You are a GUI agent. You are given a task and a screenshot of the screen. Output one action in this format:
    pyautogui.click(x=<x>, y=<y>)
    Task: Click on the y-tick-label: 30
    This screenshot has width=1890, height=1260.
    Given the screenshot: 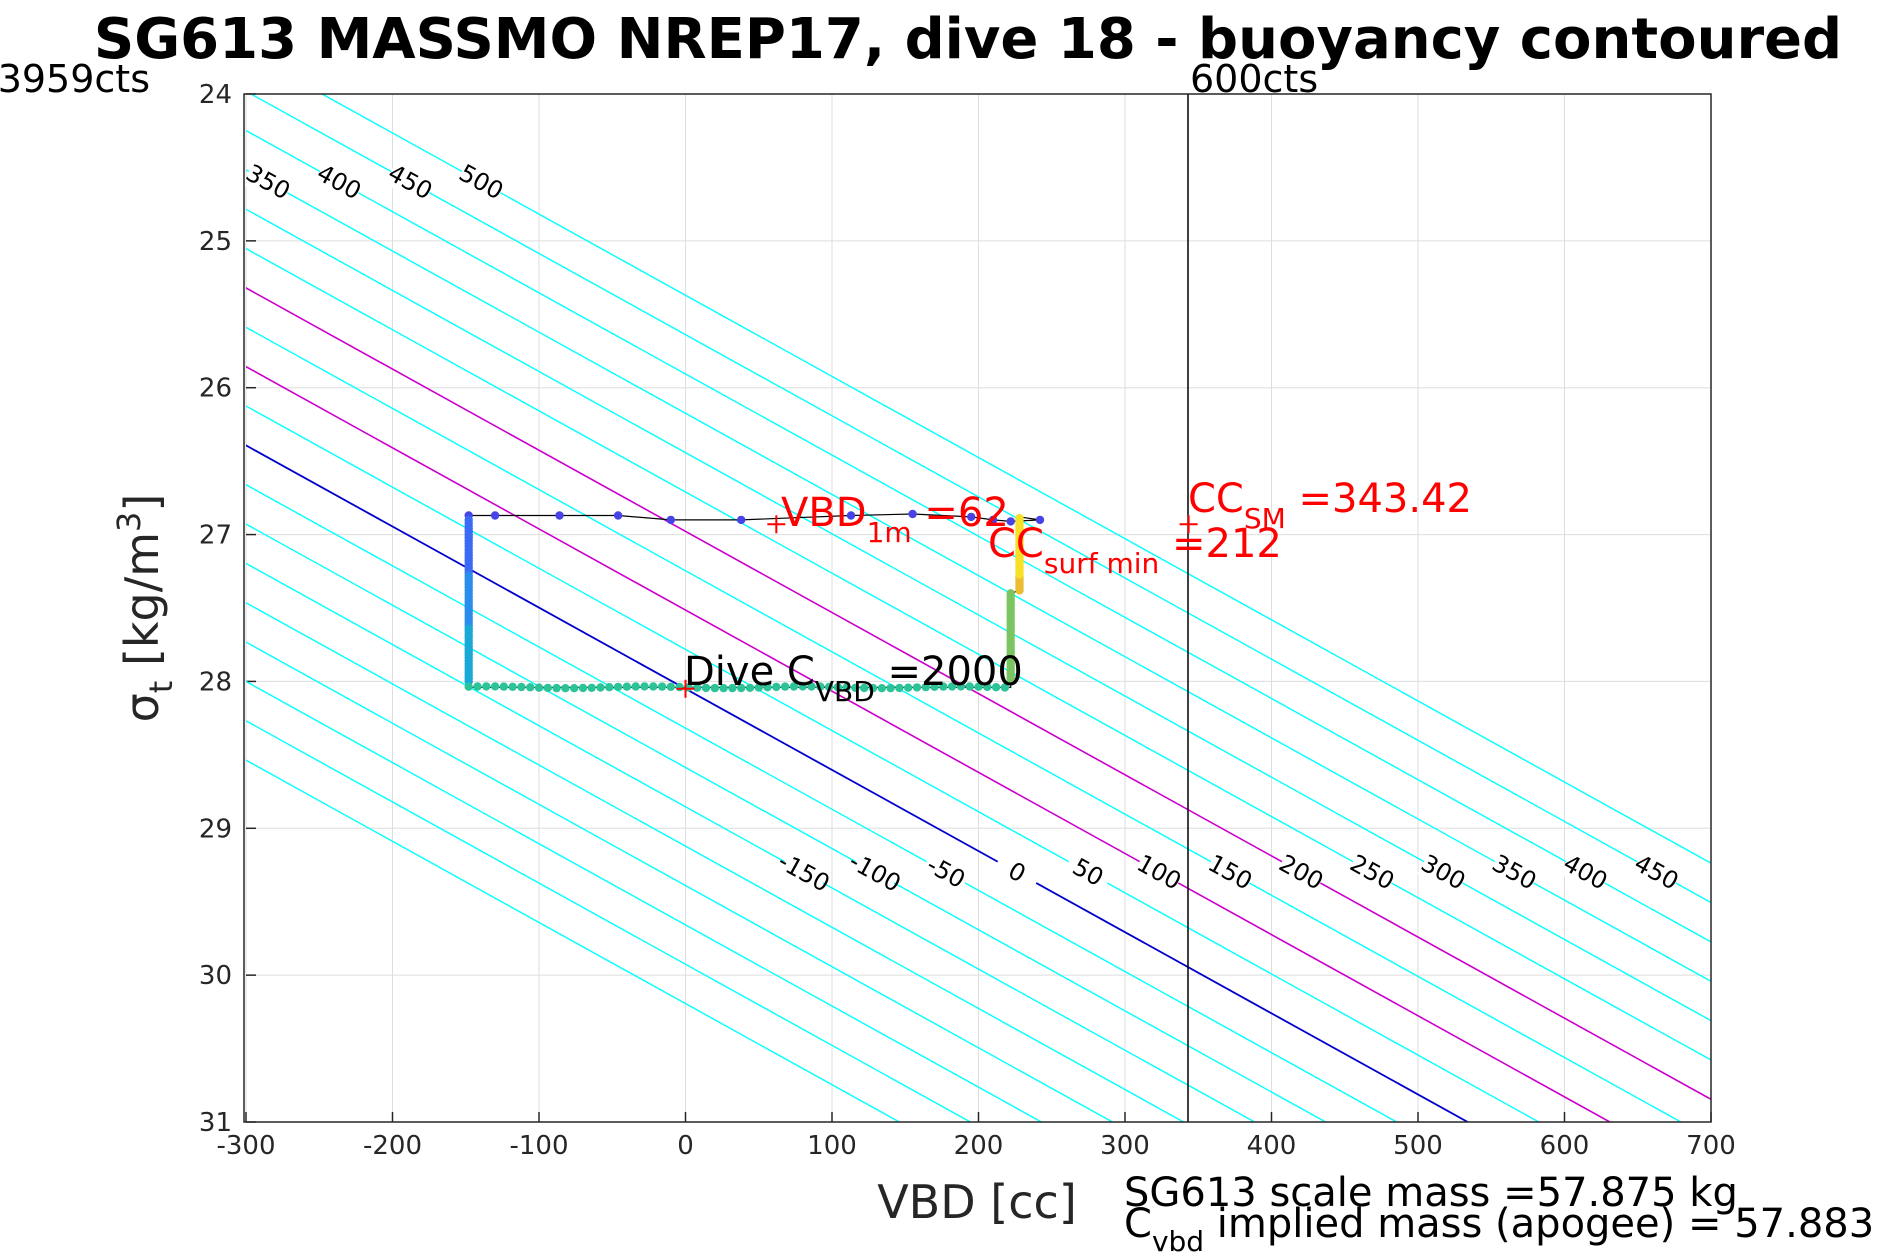 What is the action you would take?
    pyautogui.click(x=215, y=976)
    